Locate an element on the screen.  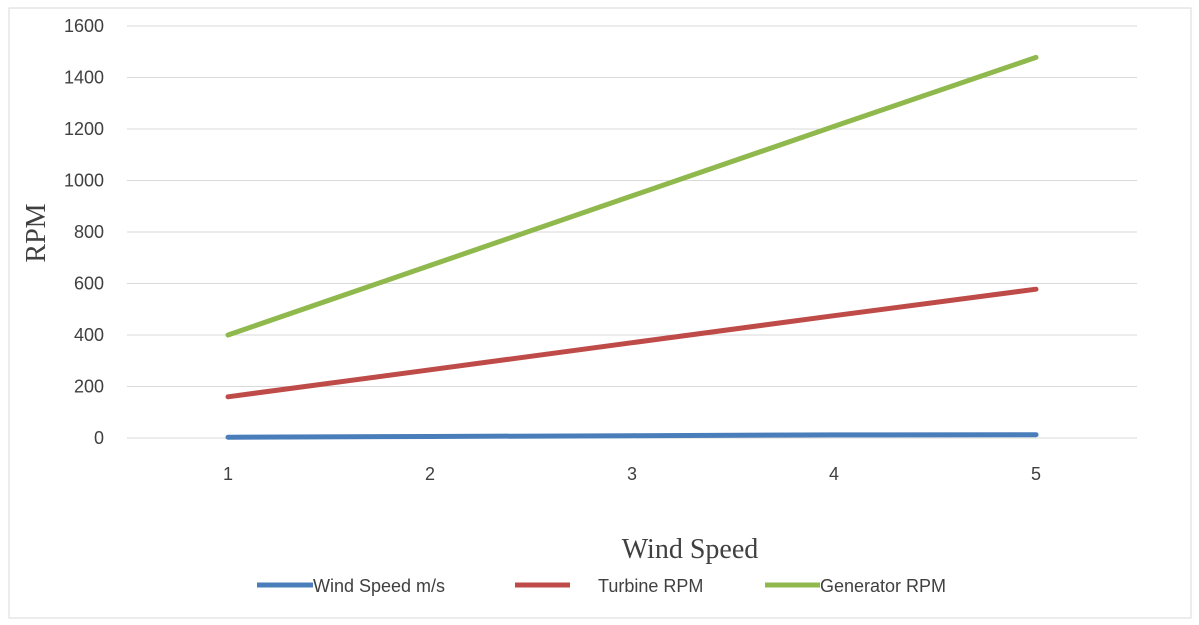
y-tick-label: 600 is located at coordinates (89, 284).